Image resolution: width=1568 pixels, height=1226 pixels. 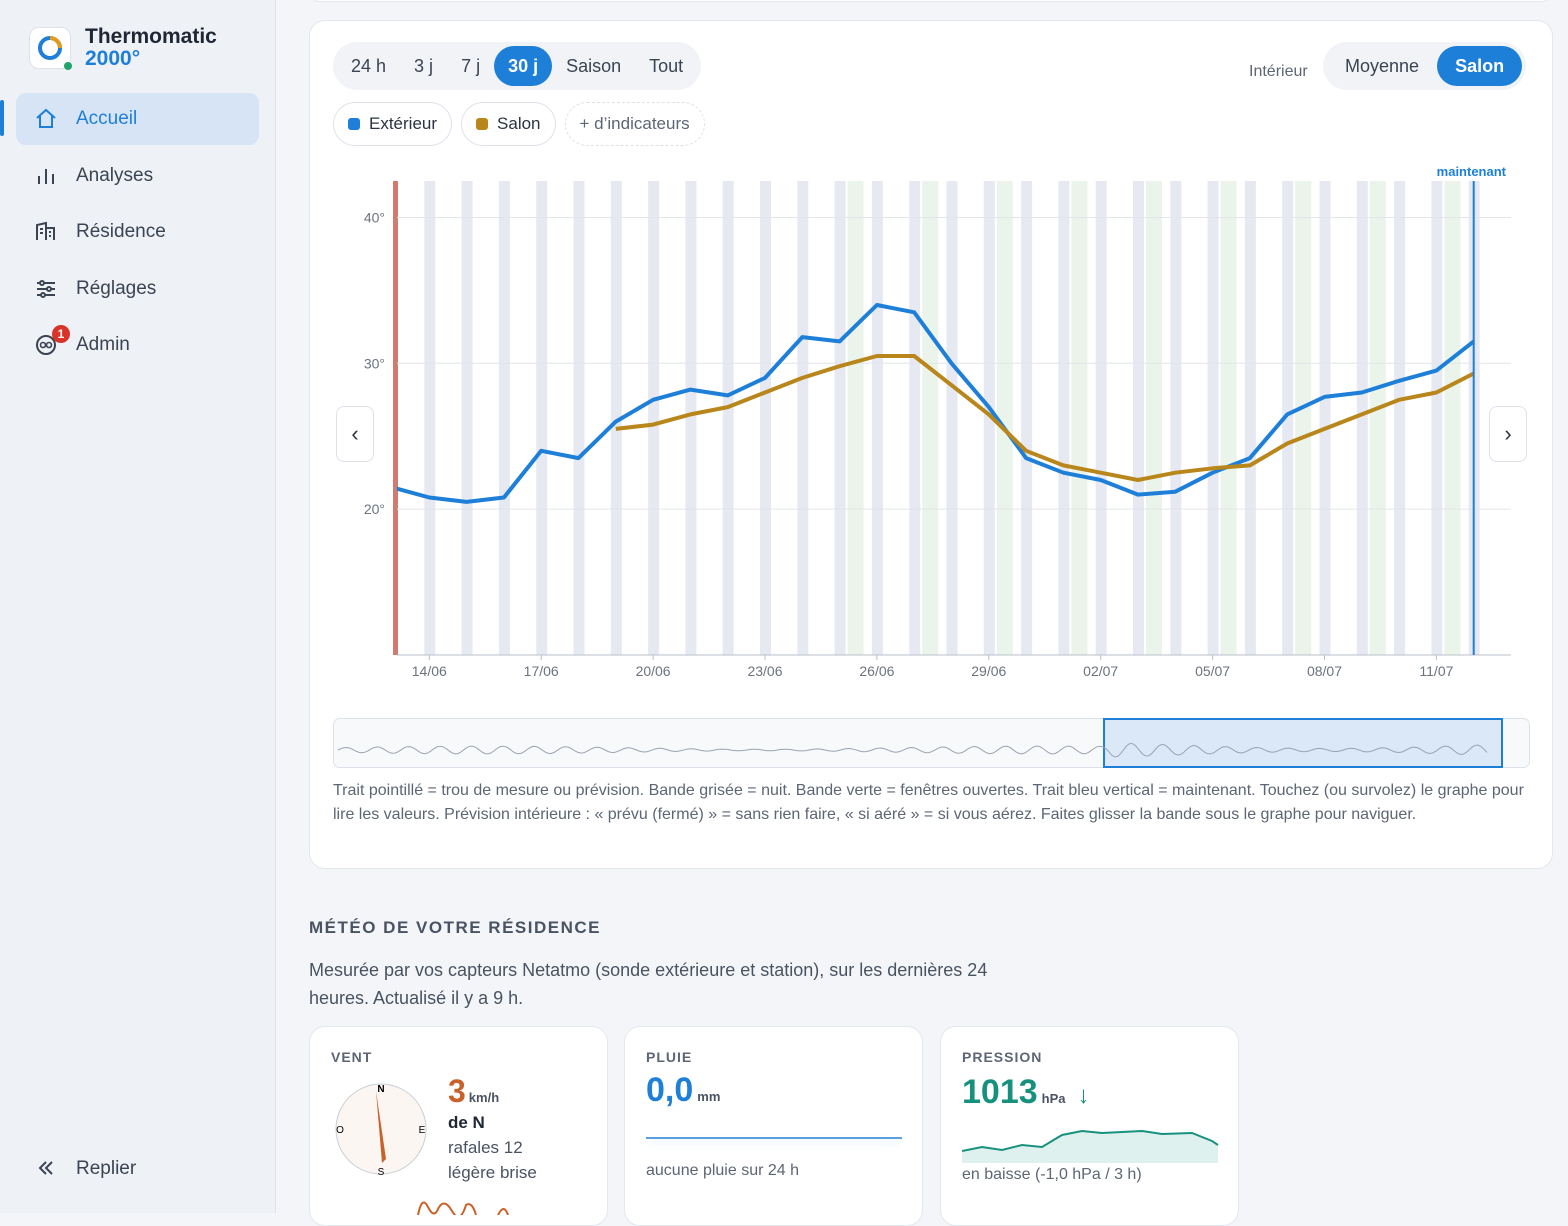 I want to click on nav-item: Réglages, so click(x=137, y=289).